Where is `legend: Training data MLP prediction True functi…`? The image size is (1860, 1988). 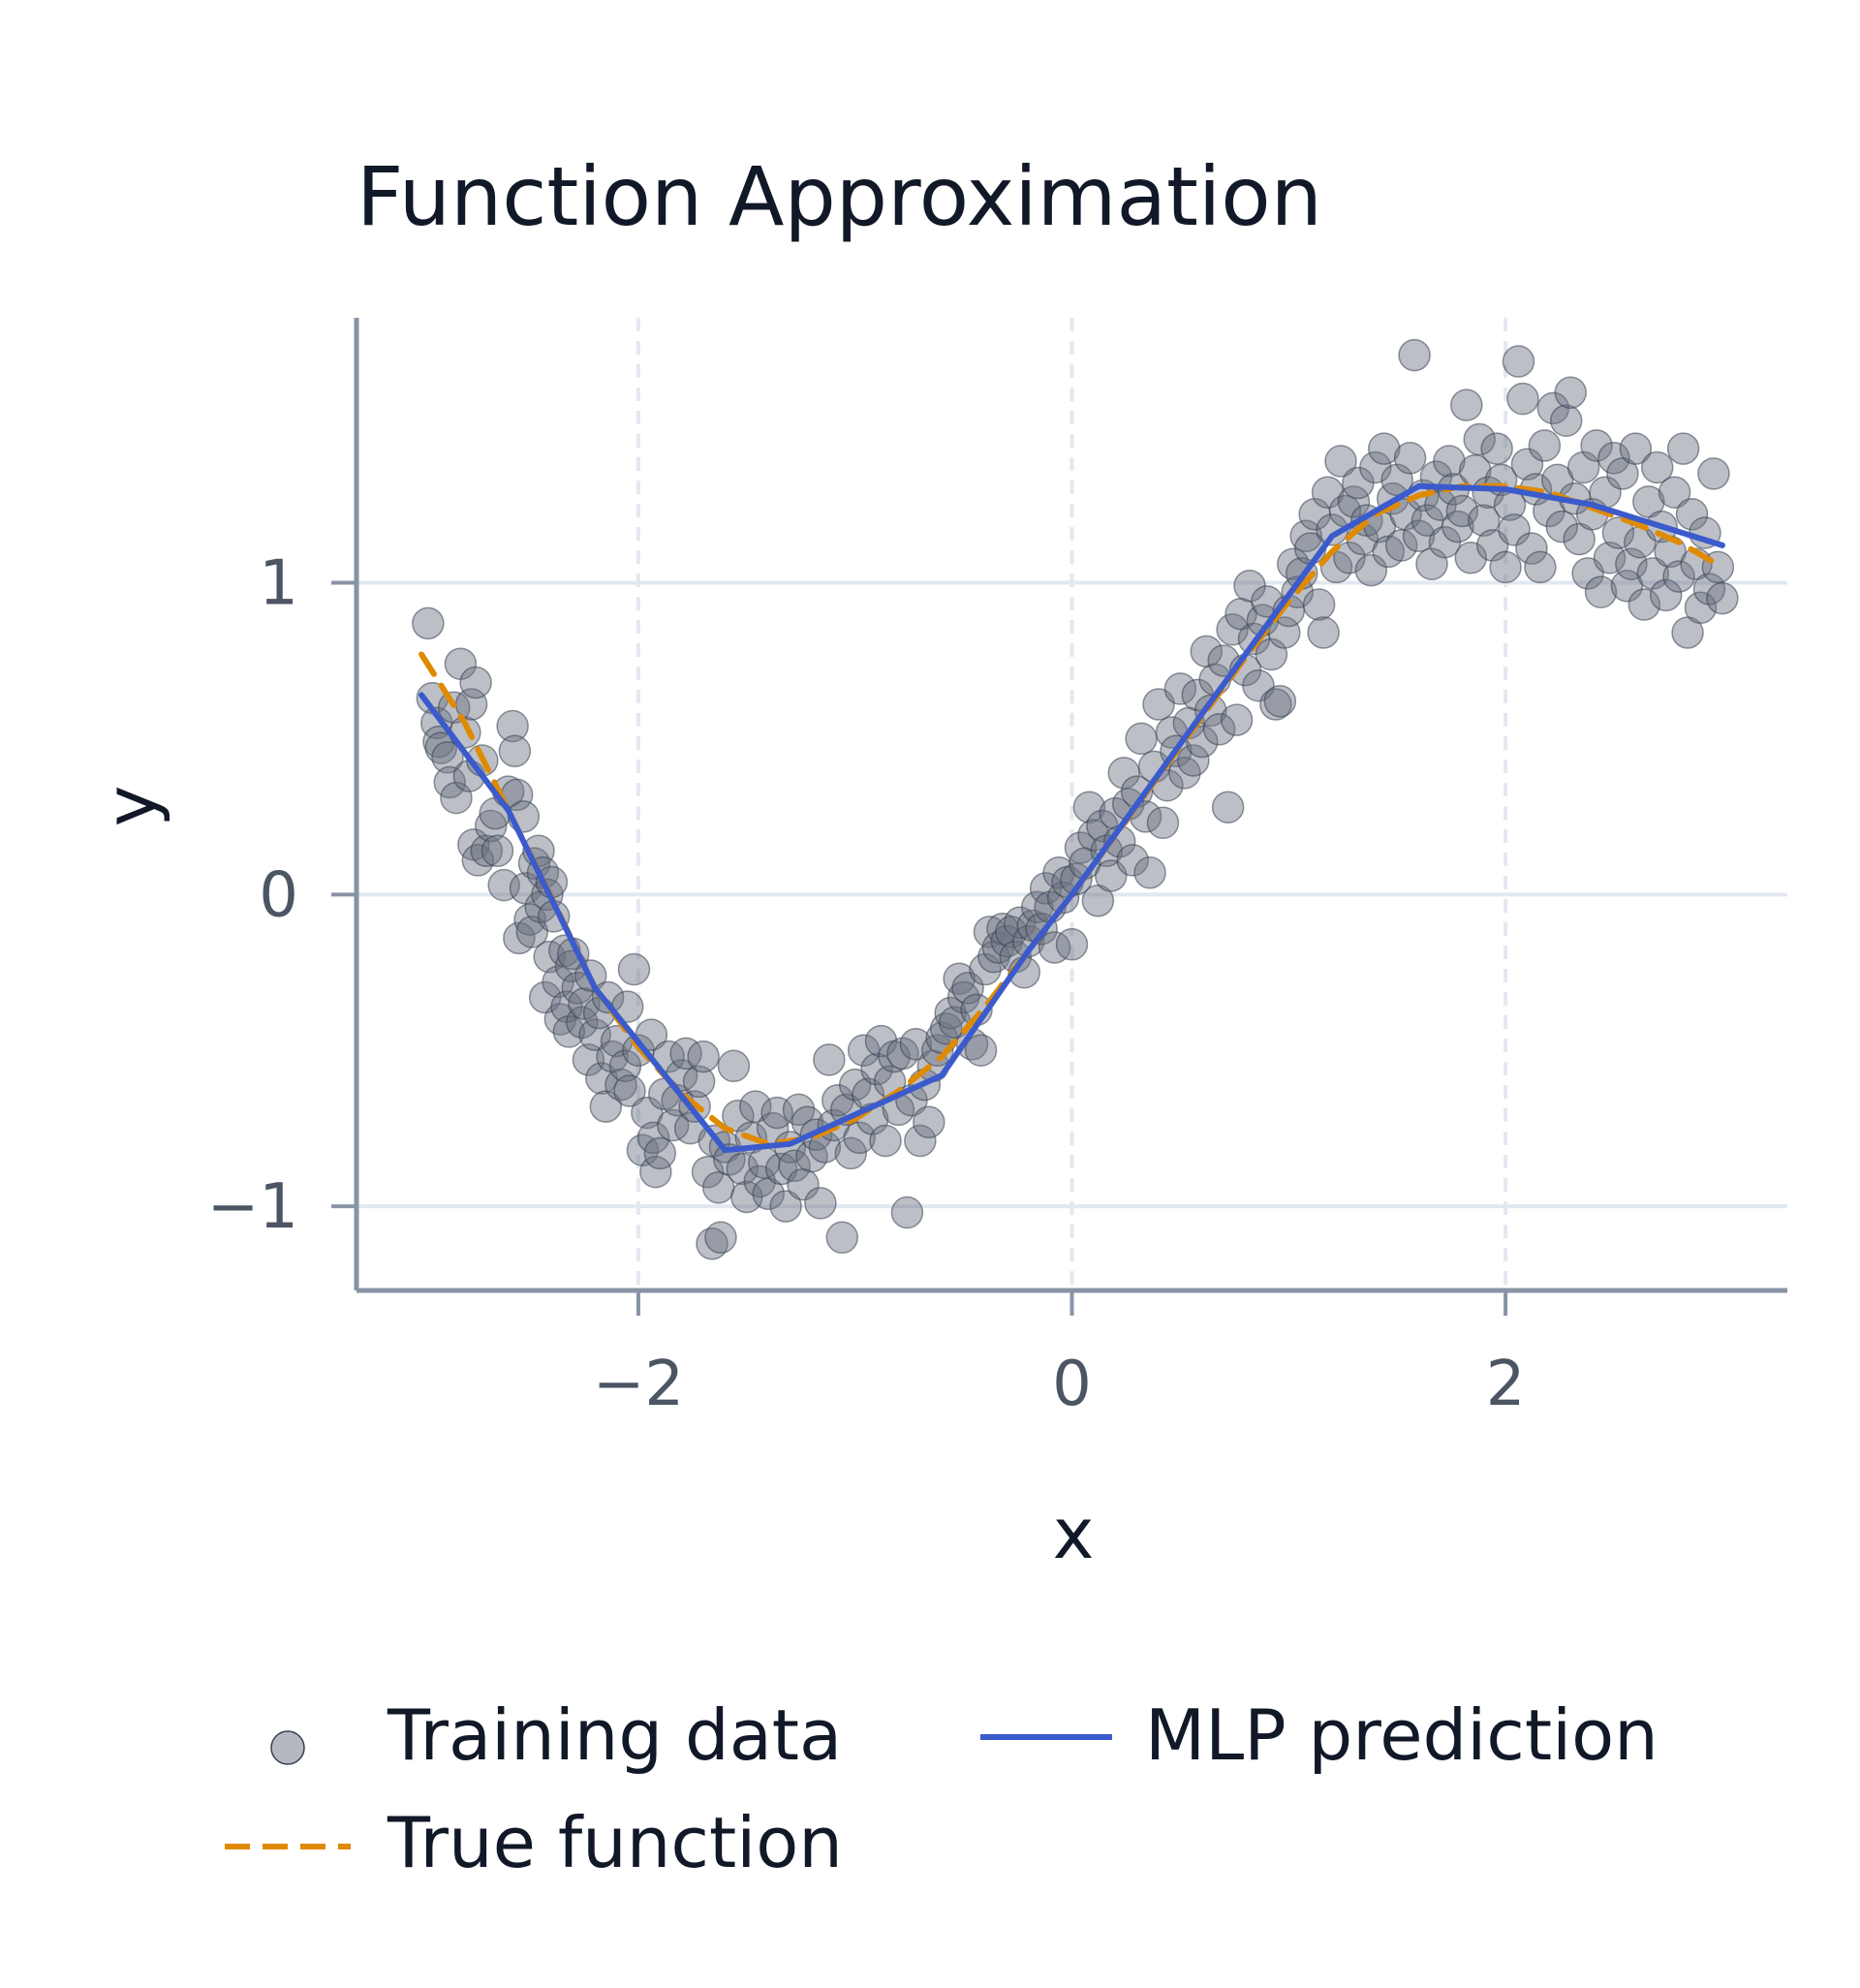
legend: Training data MLP prediction True functi… is located at coordinates (941, 1788).